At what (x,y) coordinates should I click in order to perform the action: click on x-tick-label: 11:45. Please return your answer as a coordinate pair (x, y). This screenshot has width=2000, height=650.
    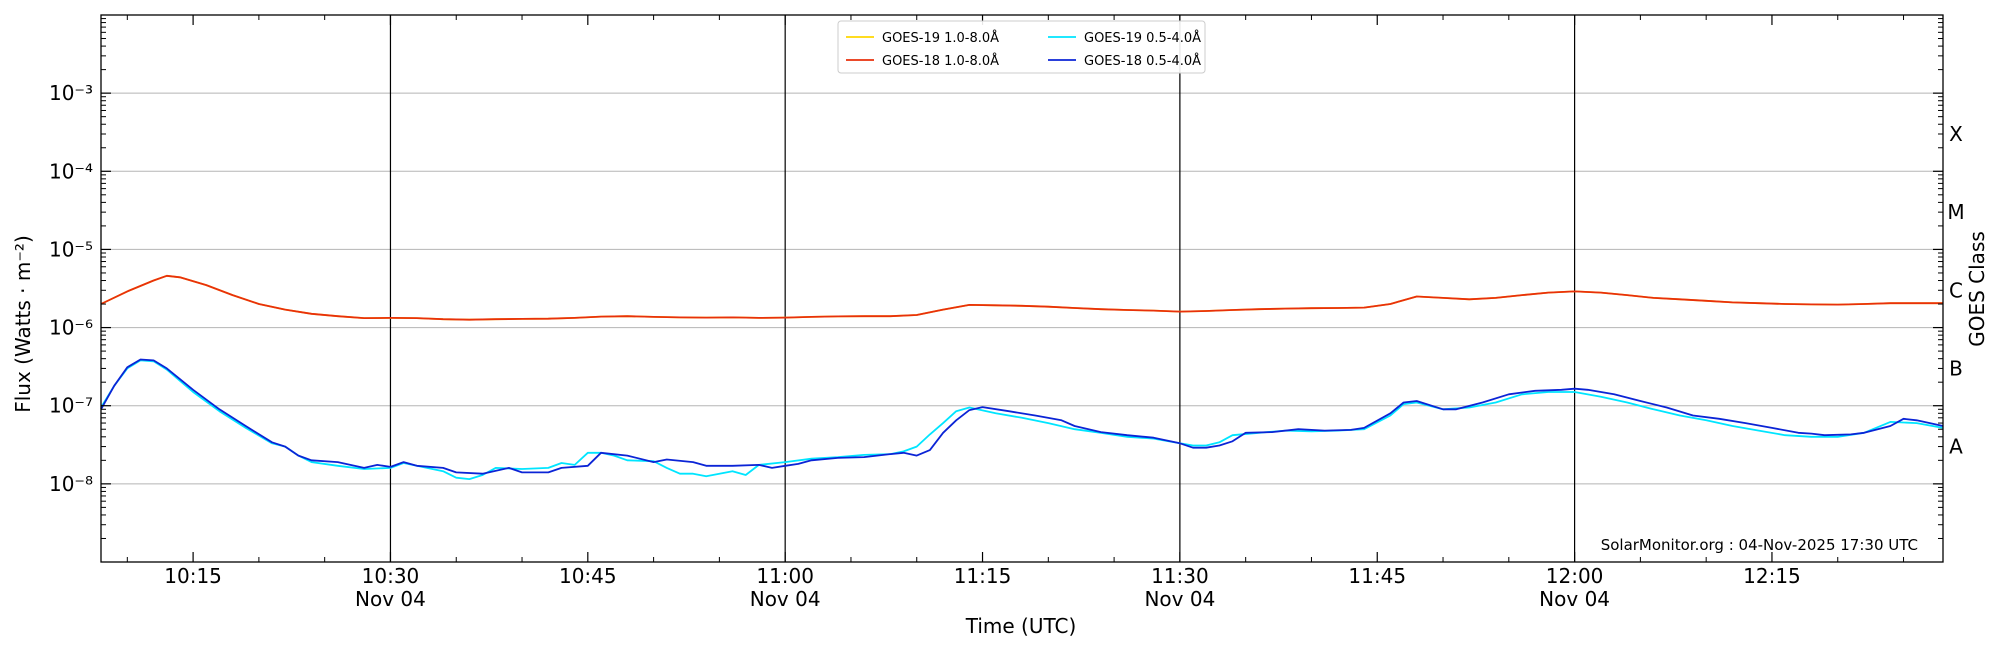
    Looking at the image, I should click on (1377, 576).